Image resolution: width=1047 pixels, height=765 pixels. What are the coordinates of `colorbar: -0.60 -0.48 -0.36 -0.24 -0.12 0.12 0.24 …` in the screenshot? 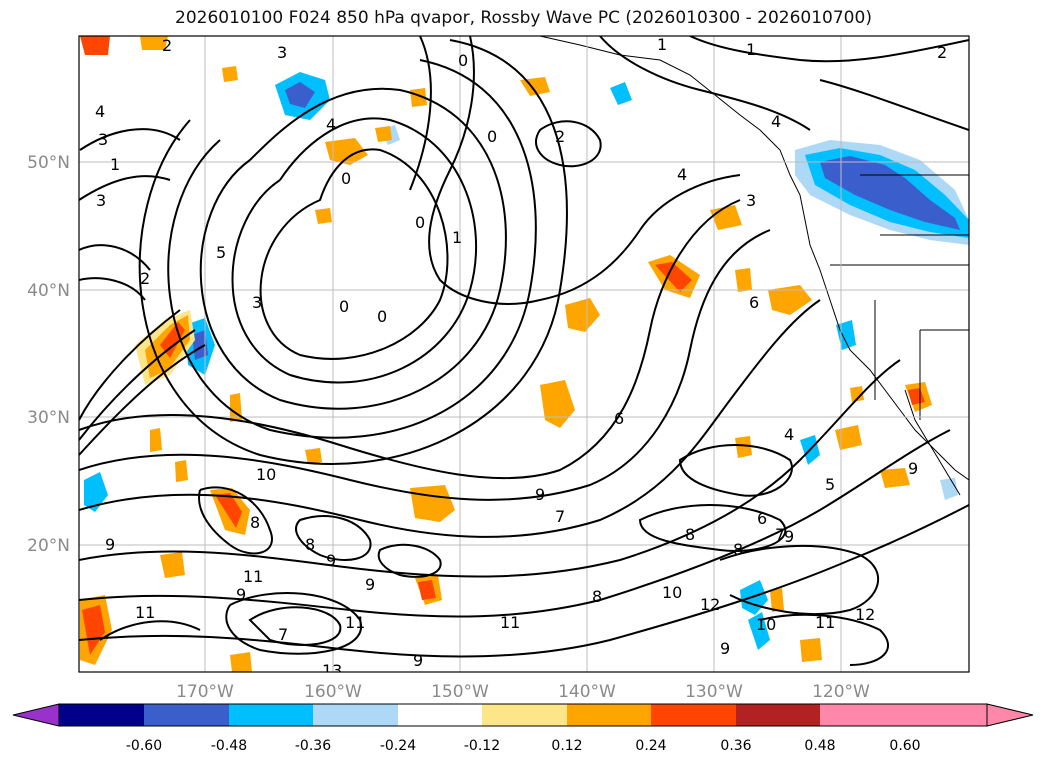 It's located at (523, 728).